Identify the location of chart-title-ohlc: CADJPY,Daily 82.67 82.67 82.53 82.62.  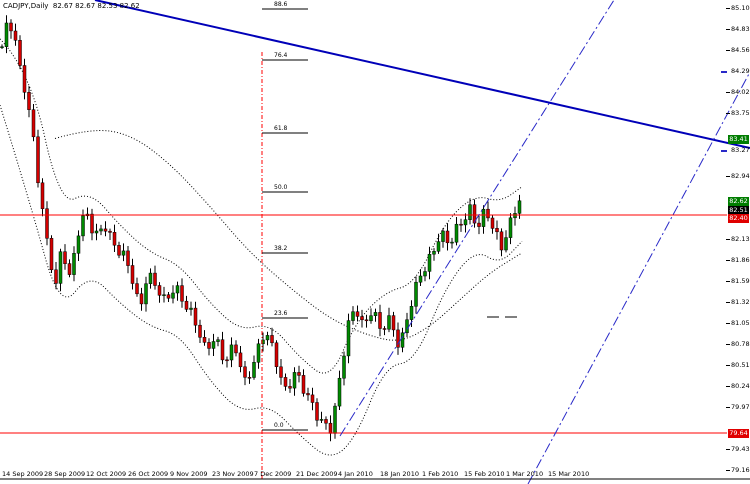
(71, 6).